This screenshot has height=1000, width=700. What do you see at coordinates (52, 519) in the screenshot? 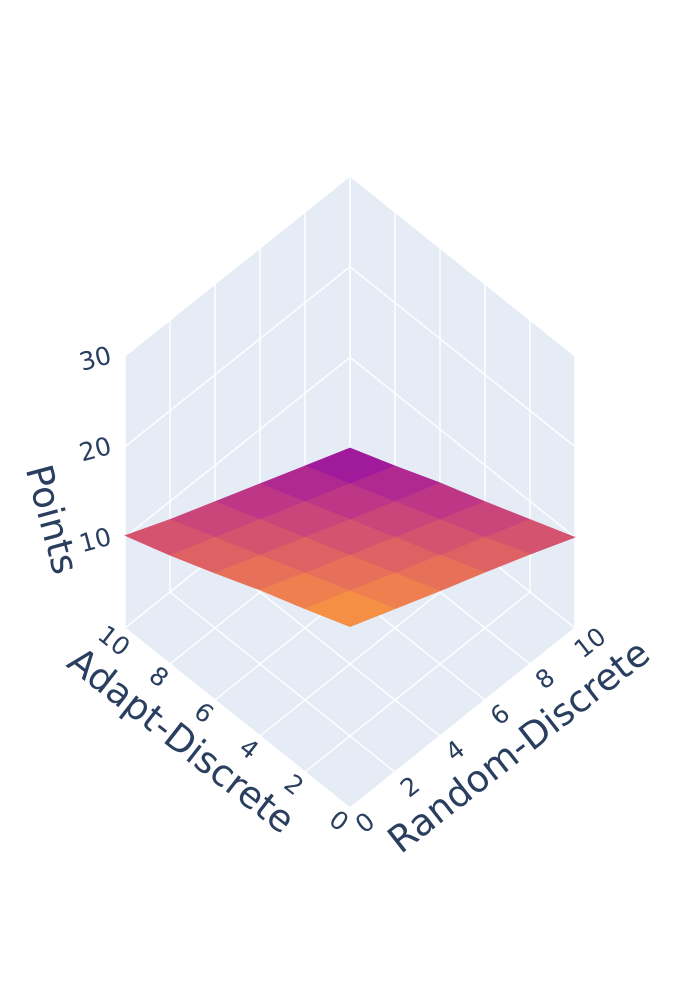
I see `z-axis-title: Points` at bounding box center [52, 519].